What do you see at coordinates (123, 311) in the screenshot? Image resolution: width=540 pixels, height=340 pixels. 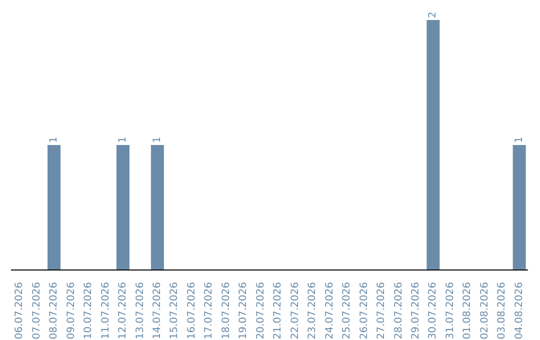 I see `x-tick-label: 12.07.2026` at bounding box center [123, 311].